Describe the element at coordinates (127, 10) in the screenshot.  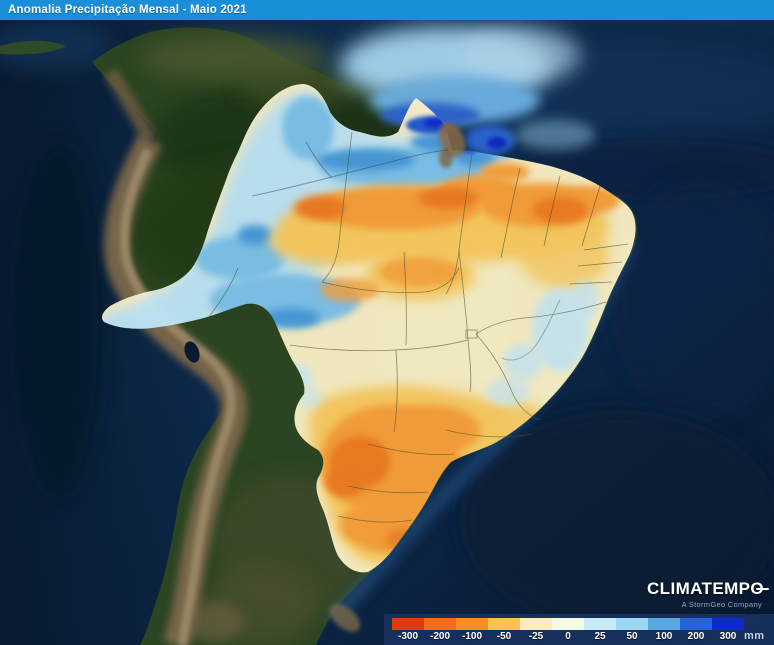
I see `map-title: Anomalia Precipitação Mensal - Maio 2021` at that location.